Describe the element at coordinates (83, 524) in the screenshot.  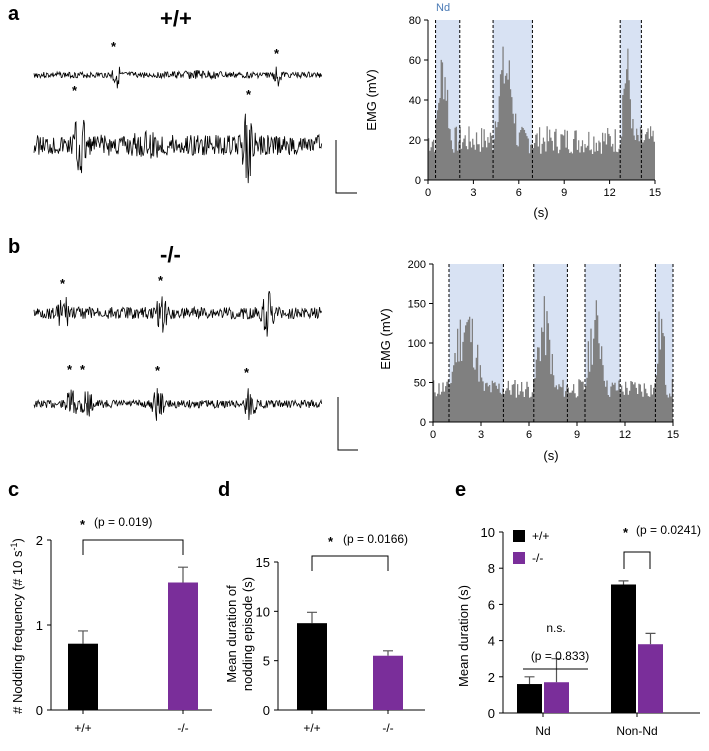
I see `c-sig-marker: *` at that location.